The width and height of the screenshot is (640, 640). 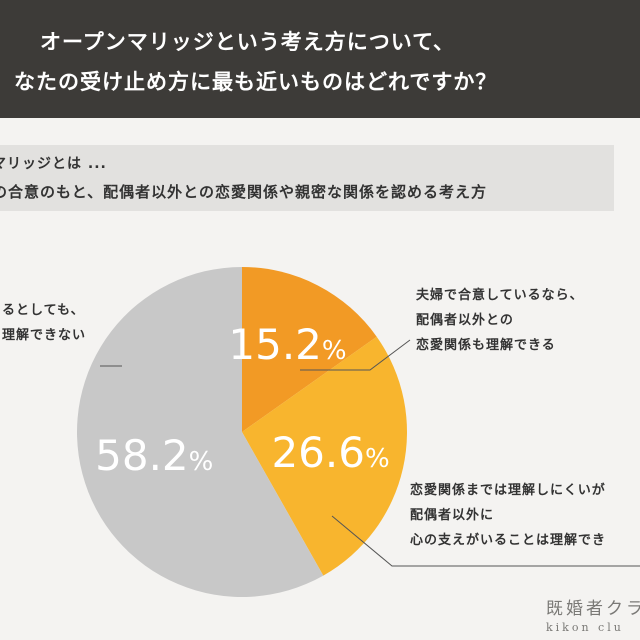 What do you see at coordinates (486, 345) in the screenshot?
I see `annotation-right-top-line: 恋愛関係も理解できる` at bounding box center [486, 345].